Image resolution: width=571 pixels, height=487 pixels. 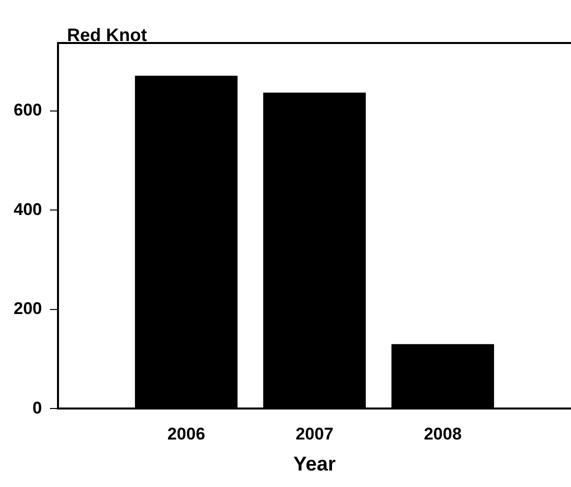 I want to click on x-tick-label: 2007, so click(x=315, y=434).